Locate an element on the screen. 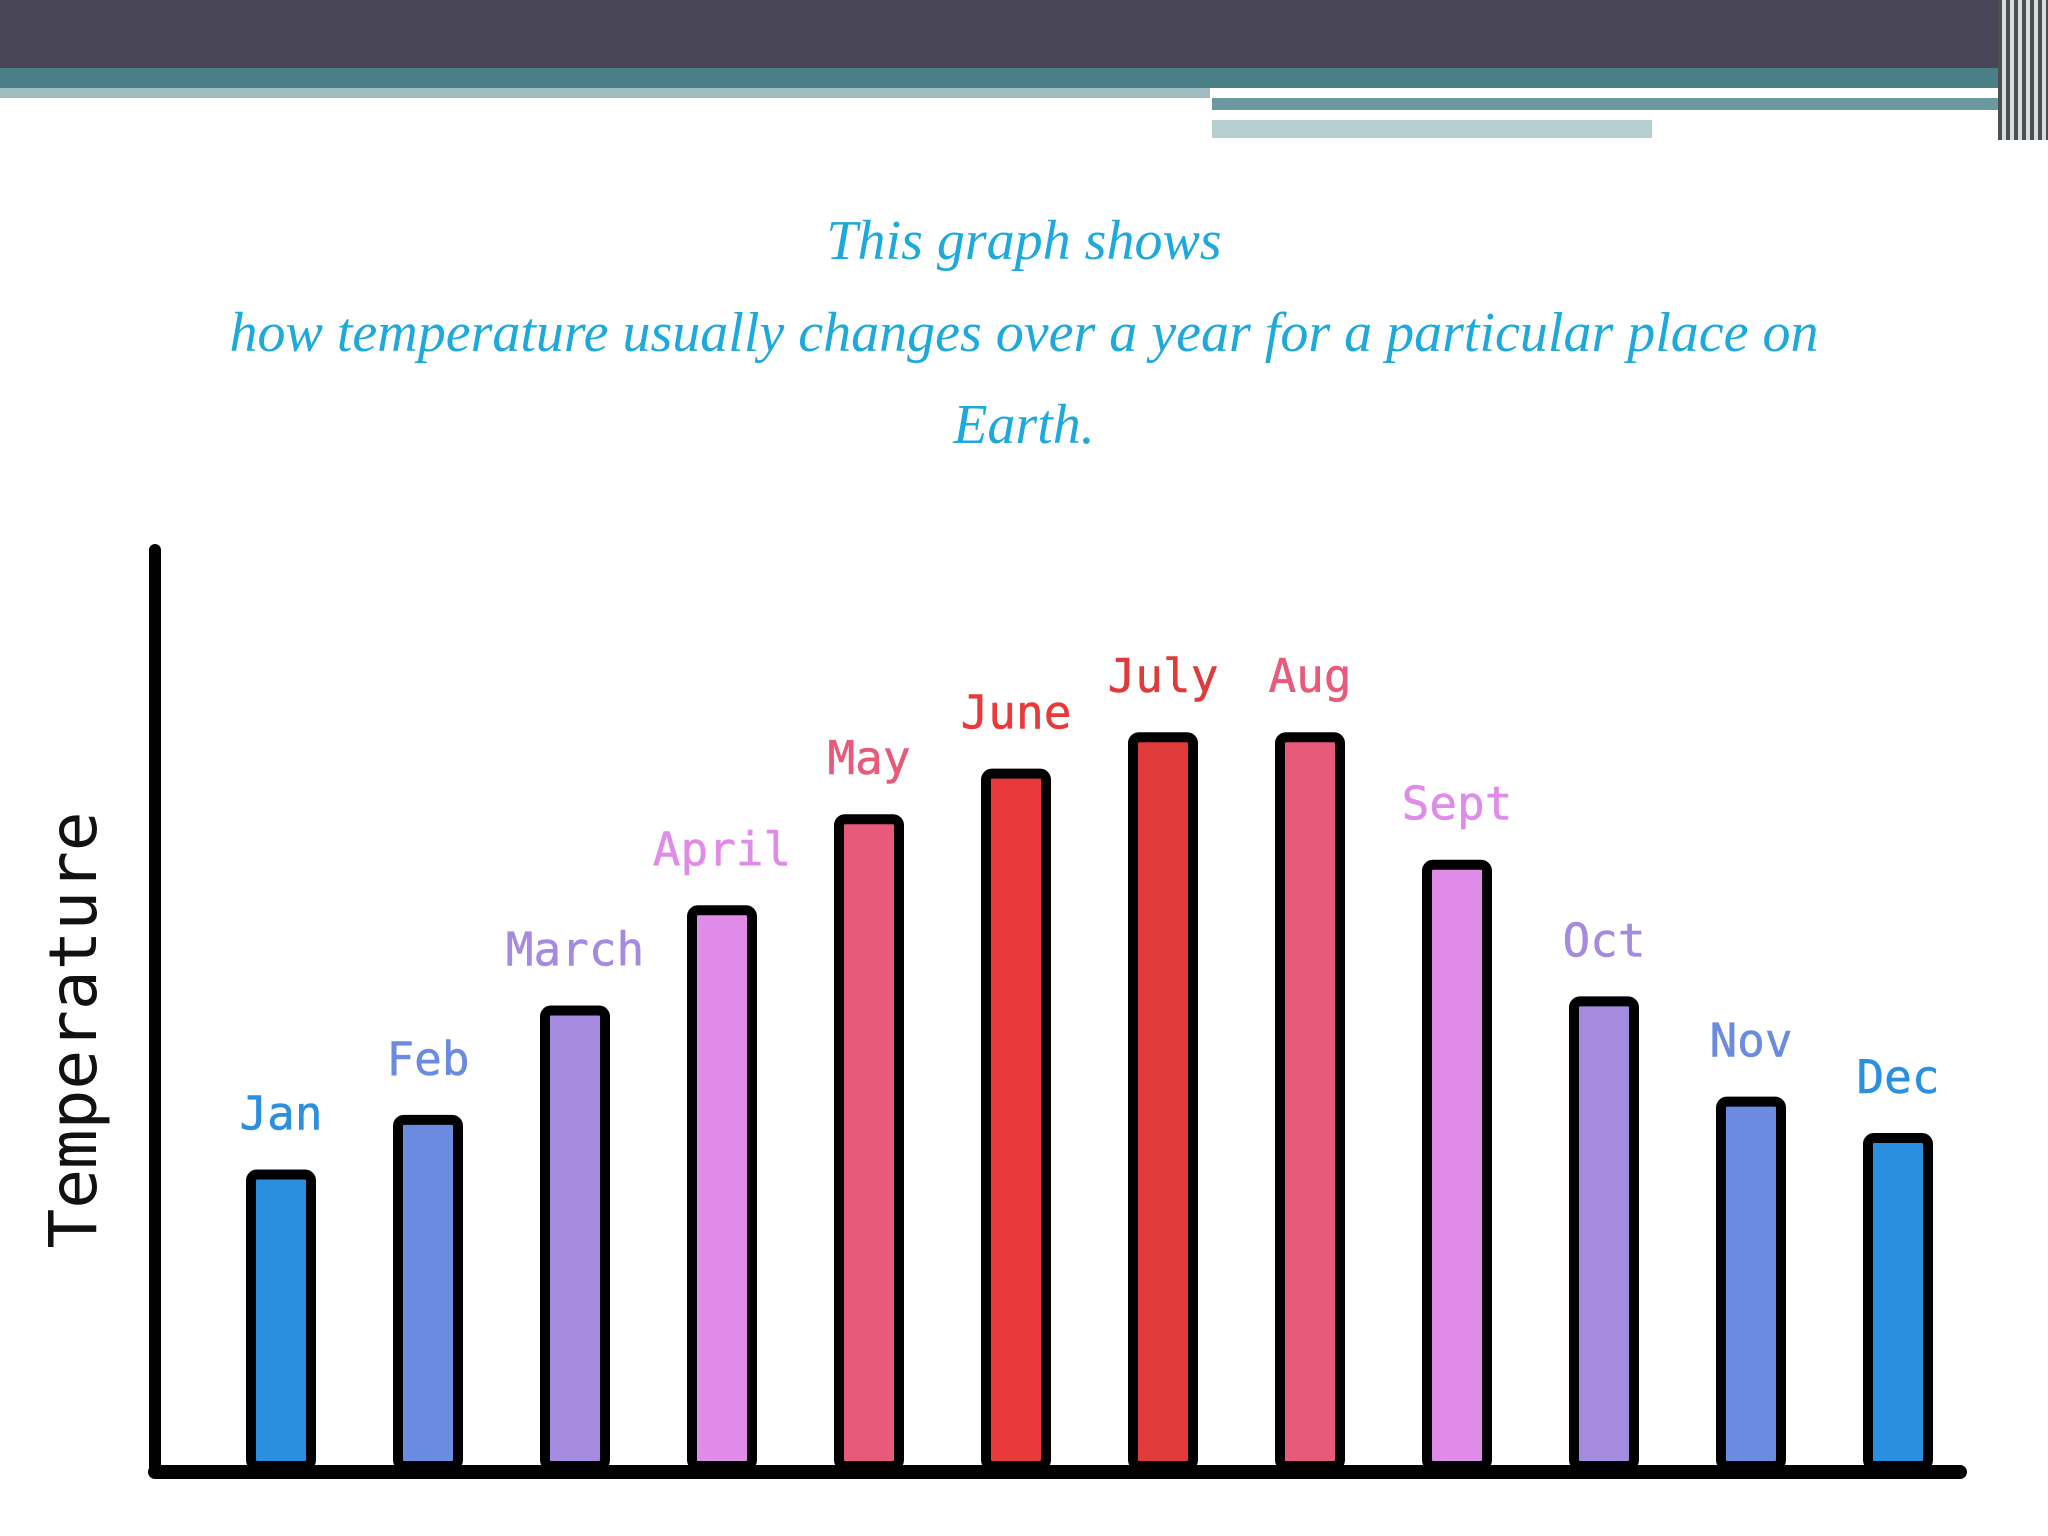 The image size is (2048, 1536). title-line: This graph shows is located at coordinates (1024, 241).